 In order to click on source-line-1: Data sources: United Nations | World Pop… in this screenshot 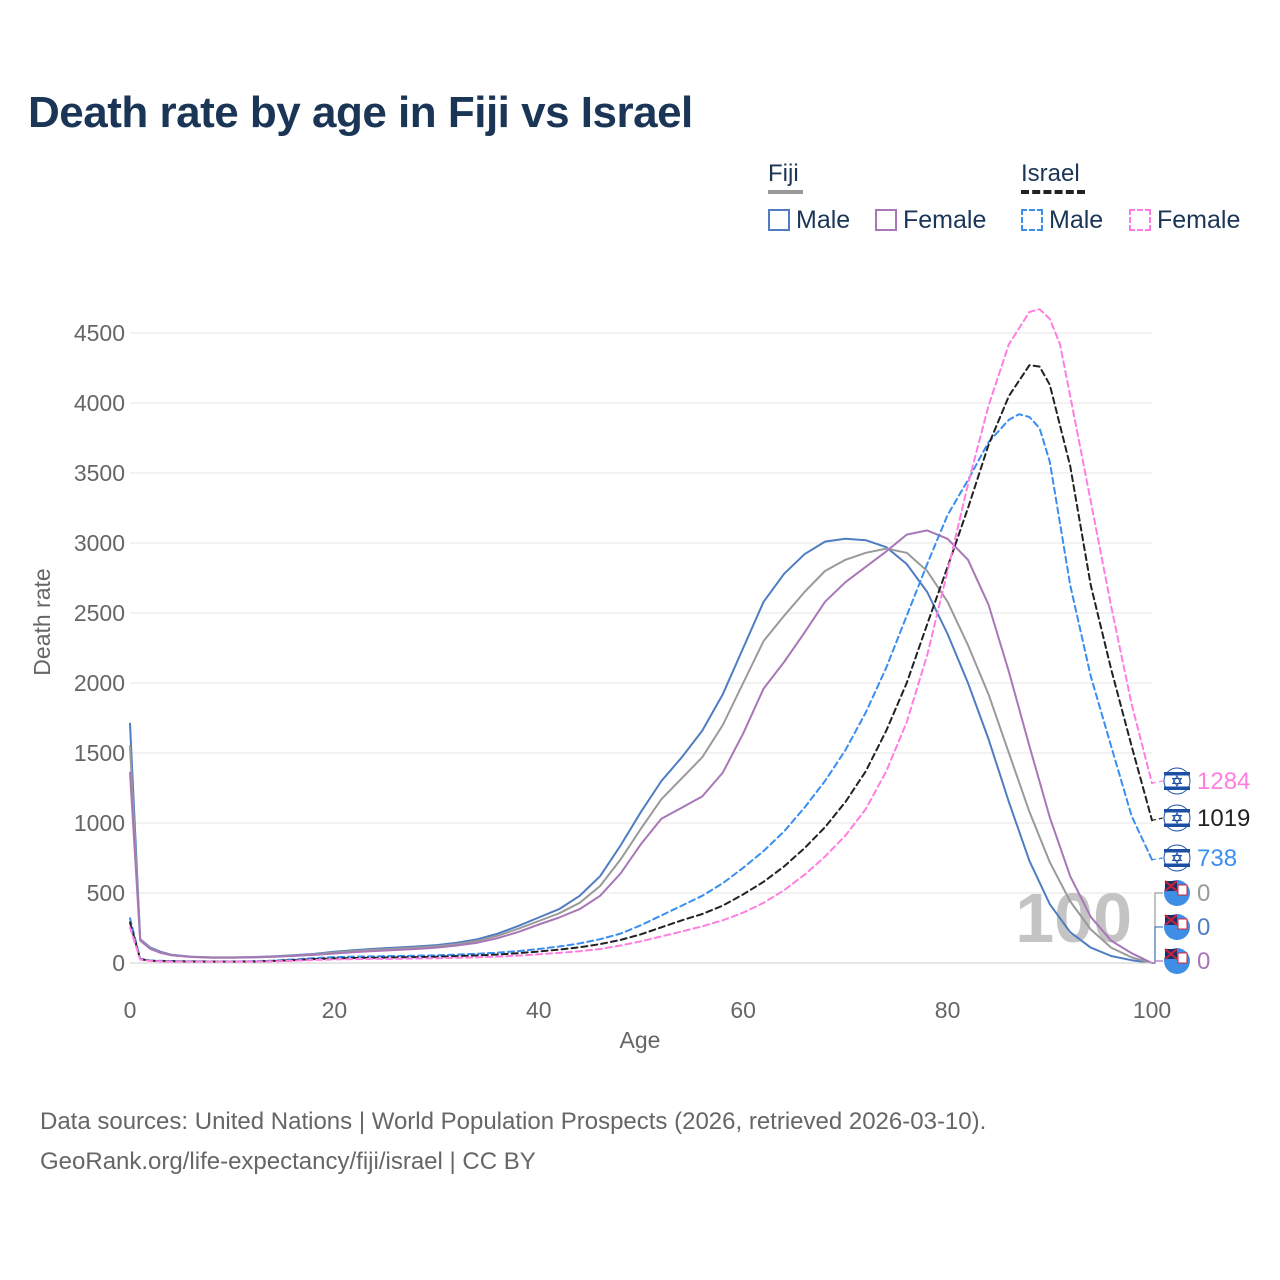, I will do `click(513, 1121)`.